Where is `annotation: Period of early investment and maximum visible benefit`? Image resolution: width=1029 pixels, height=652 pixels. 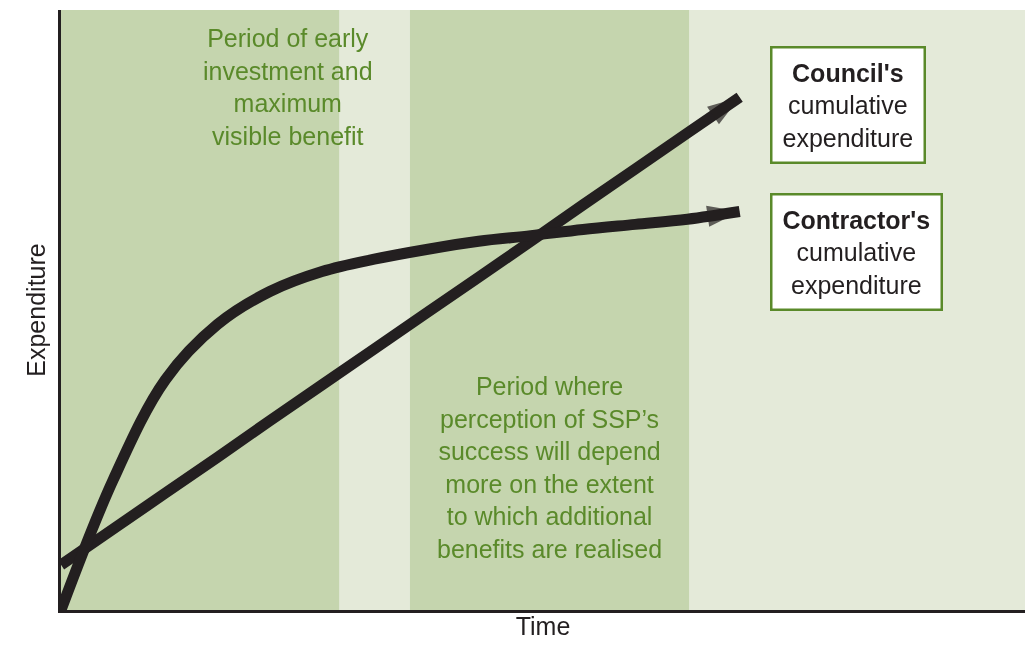 annotation: Period of early investment and maximum visible benefit is located at coordinates (288, 87).